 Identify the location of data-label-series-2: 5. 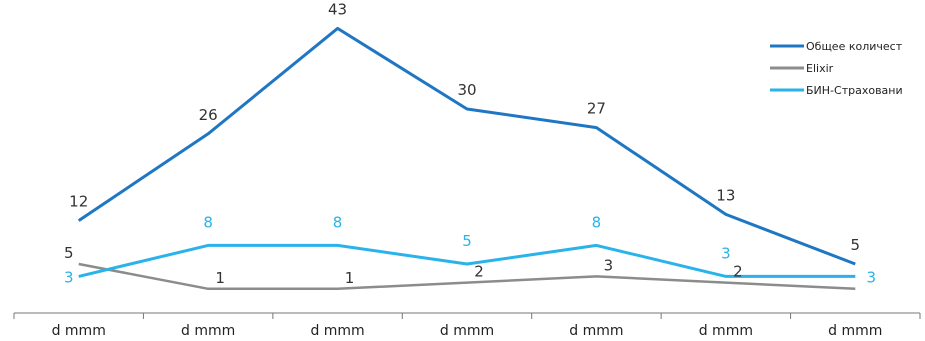
(69, 253).